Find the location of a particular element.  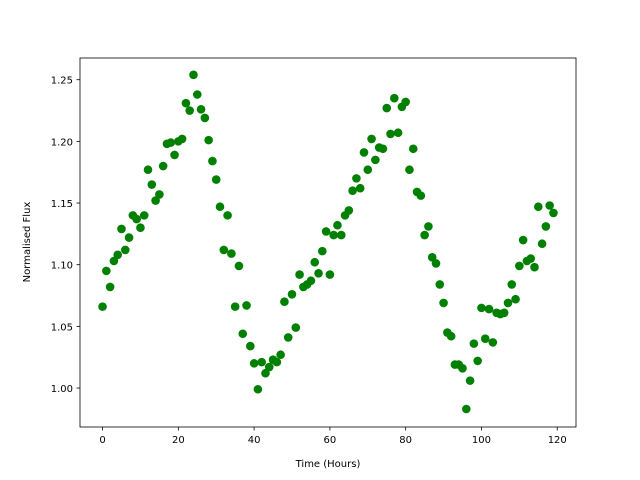

y-tick-label: 1.25 is located at coordinates (62, 81).